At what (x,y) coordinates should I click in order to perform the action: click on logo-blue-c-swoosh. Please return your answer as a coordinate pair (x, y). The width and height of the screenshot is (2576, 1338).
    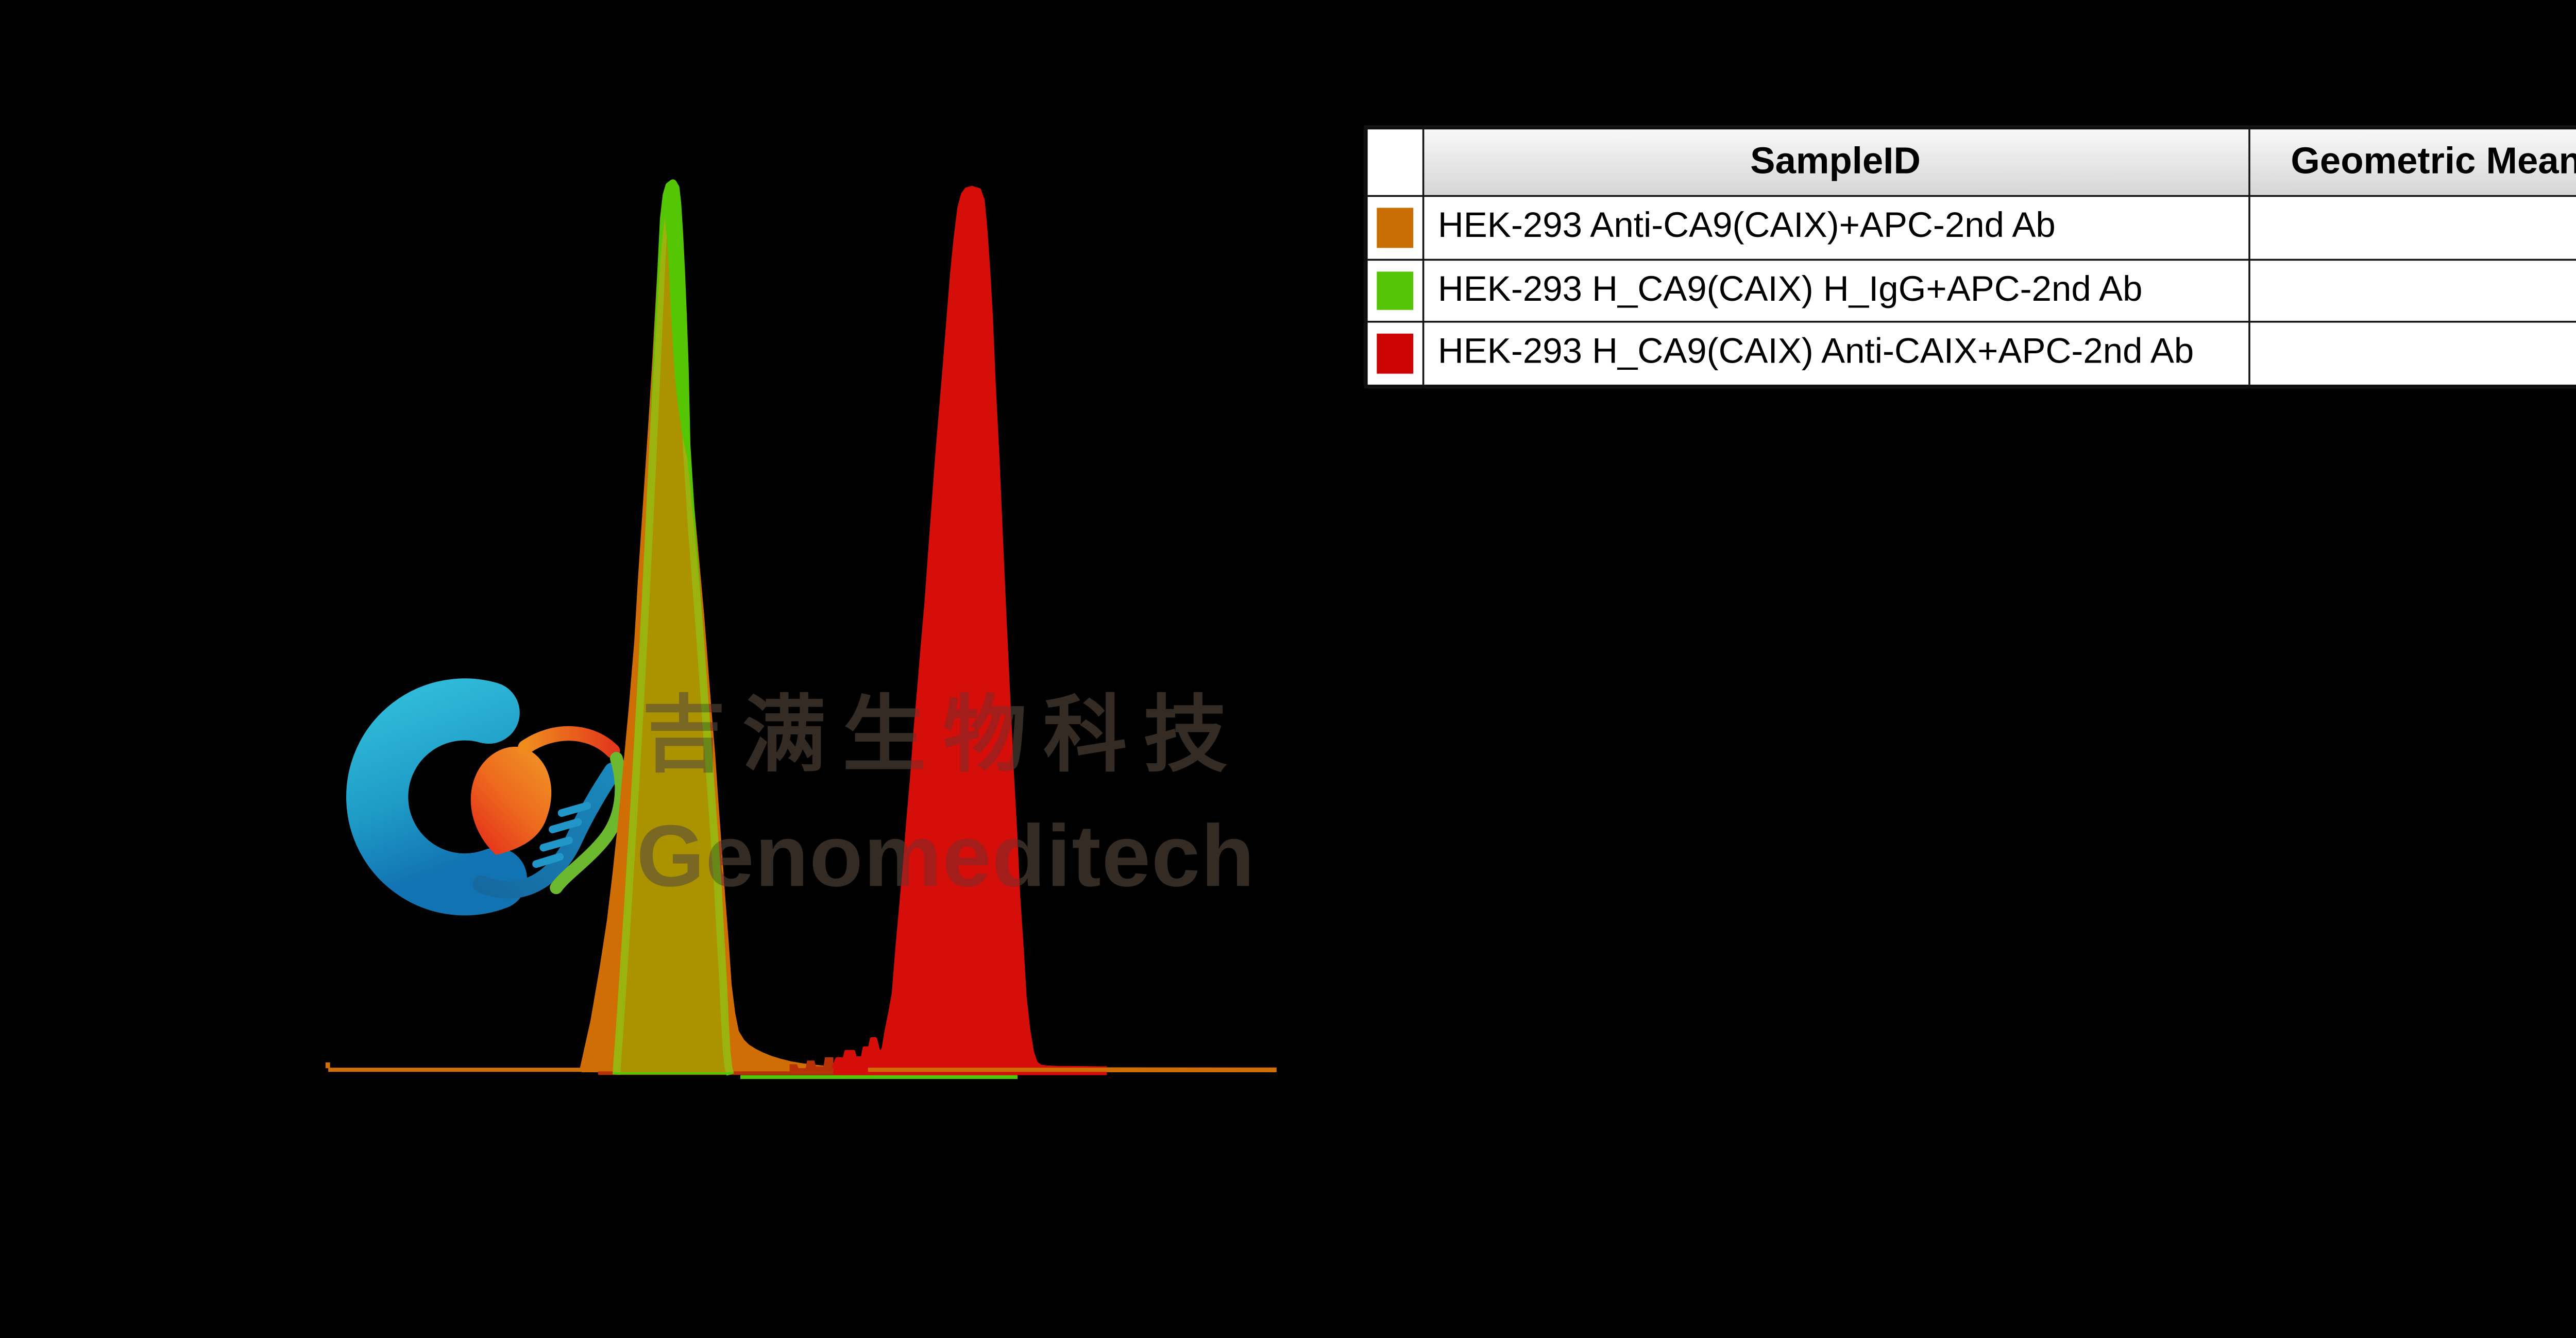
    Looking at the image, I should click on (484, 797).